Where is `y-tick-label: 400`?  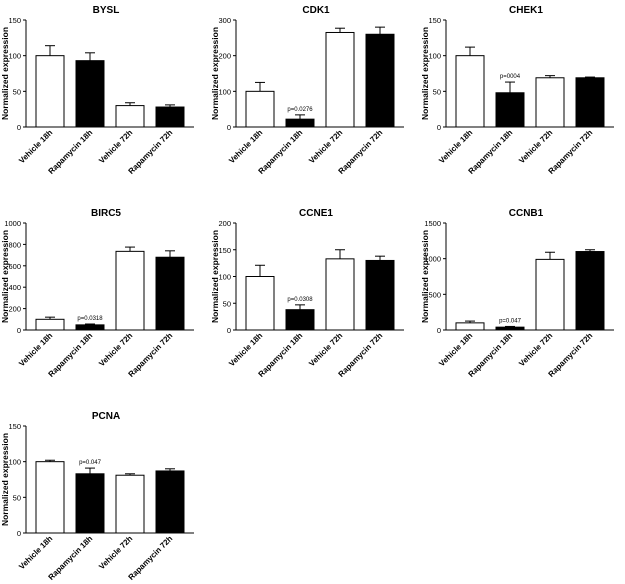 y-tick-label: 400 is located at coordinates (14, 287).